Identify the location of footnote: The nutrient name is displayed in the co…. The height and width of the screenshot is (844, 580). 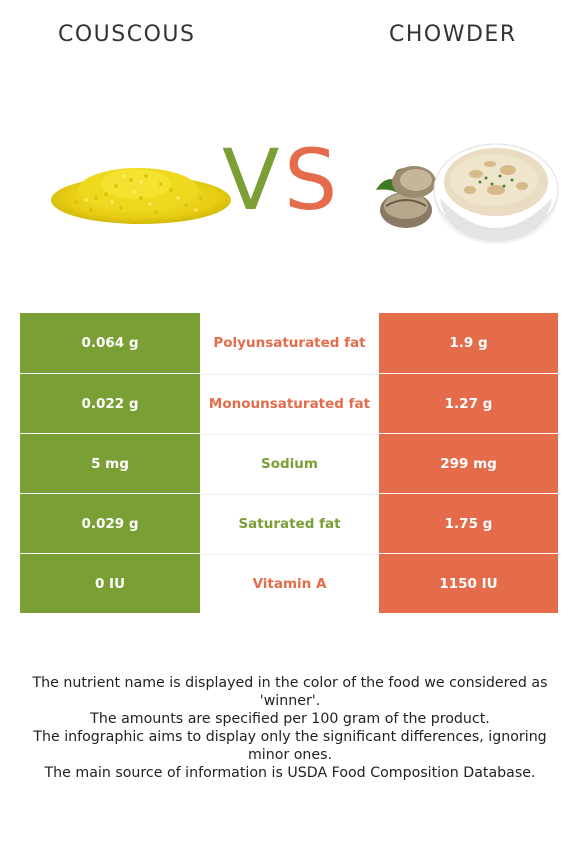
(290, 692).